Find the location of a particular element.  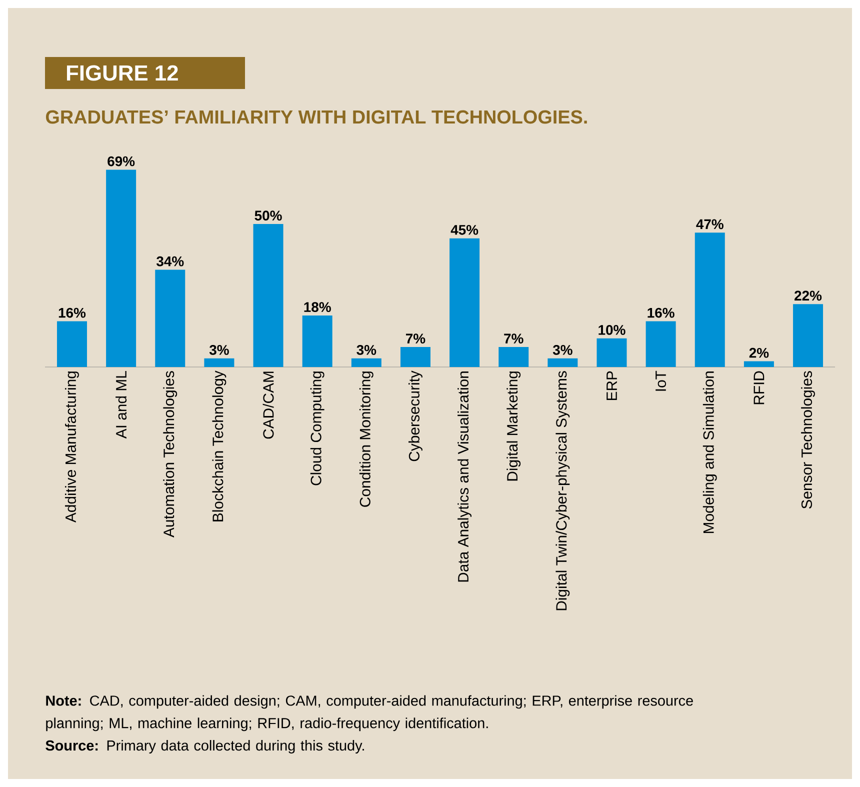

data-label: 45% is located at coordinates (464, 229).